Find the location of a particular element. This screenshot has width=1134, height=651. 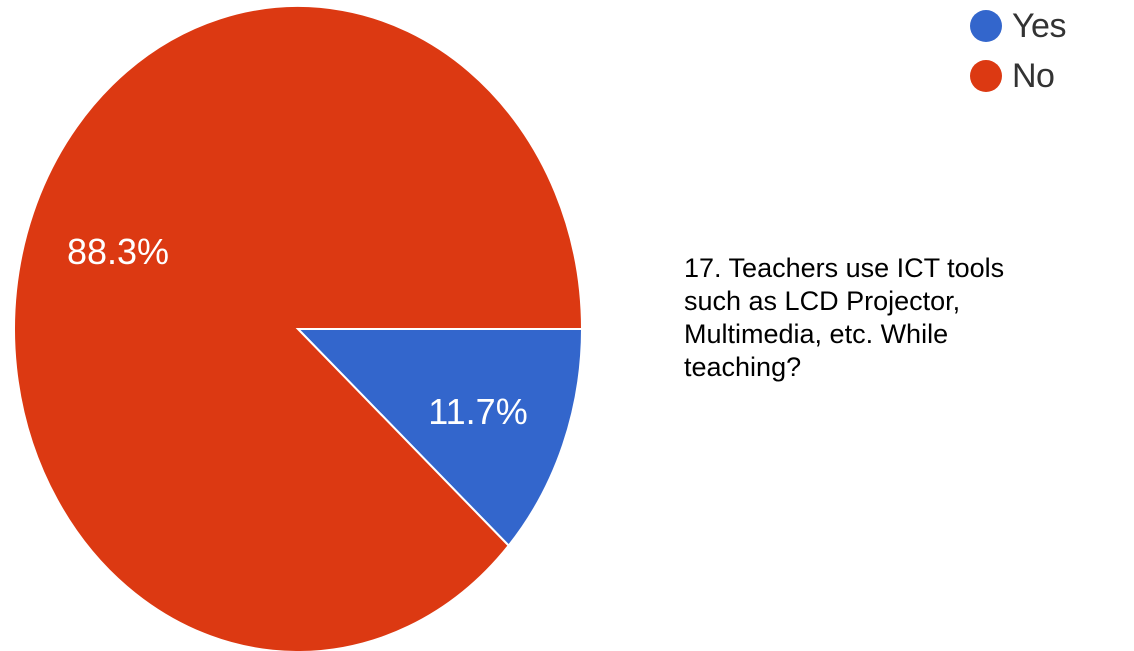

slice-label-yes: 11.7% is located at coordinates (477, 411).